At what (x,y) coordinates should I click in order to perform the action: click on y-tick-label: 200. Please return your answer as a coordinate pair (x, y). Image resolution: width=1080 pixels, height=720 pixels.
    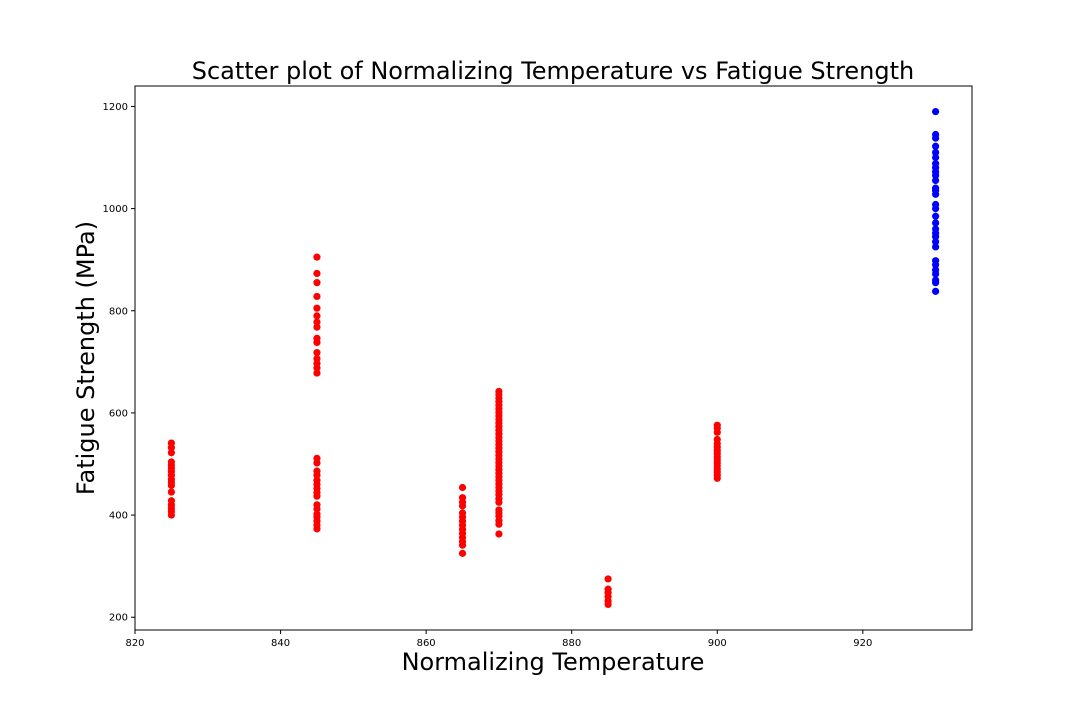
    Looking at the image, I should click on (118, 618).